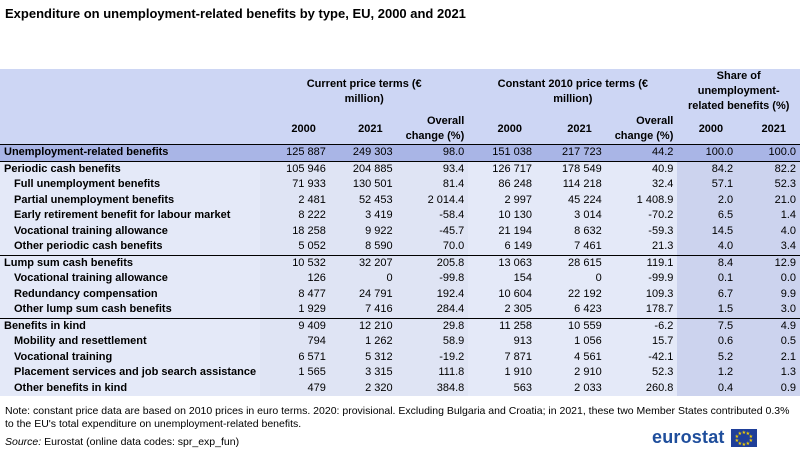  Describe the element at coordinates (768, 373) in the screenshot. I see `table-cell: 1.3` at that location.